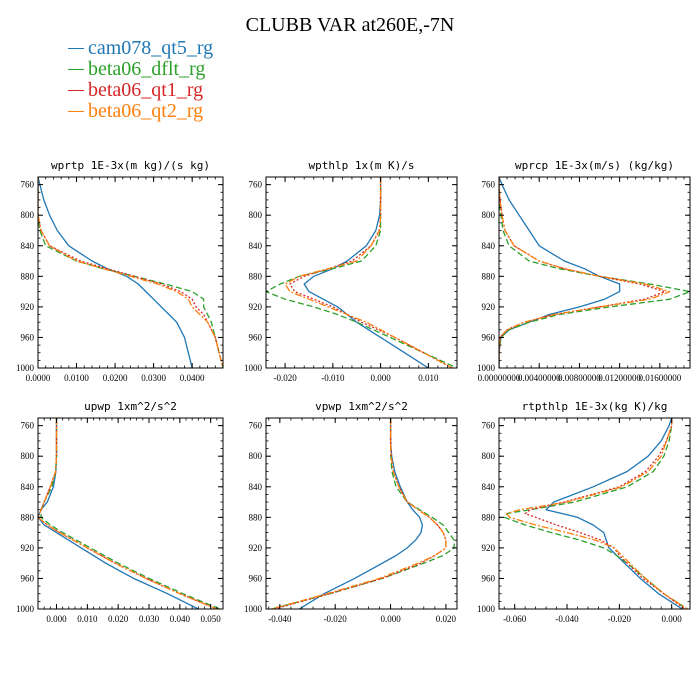  I want to click on legend-label: beta06_dflt_rg, so click(147, 69).